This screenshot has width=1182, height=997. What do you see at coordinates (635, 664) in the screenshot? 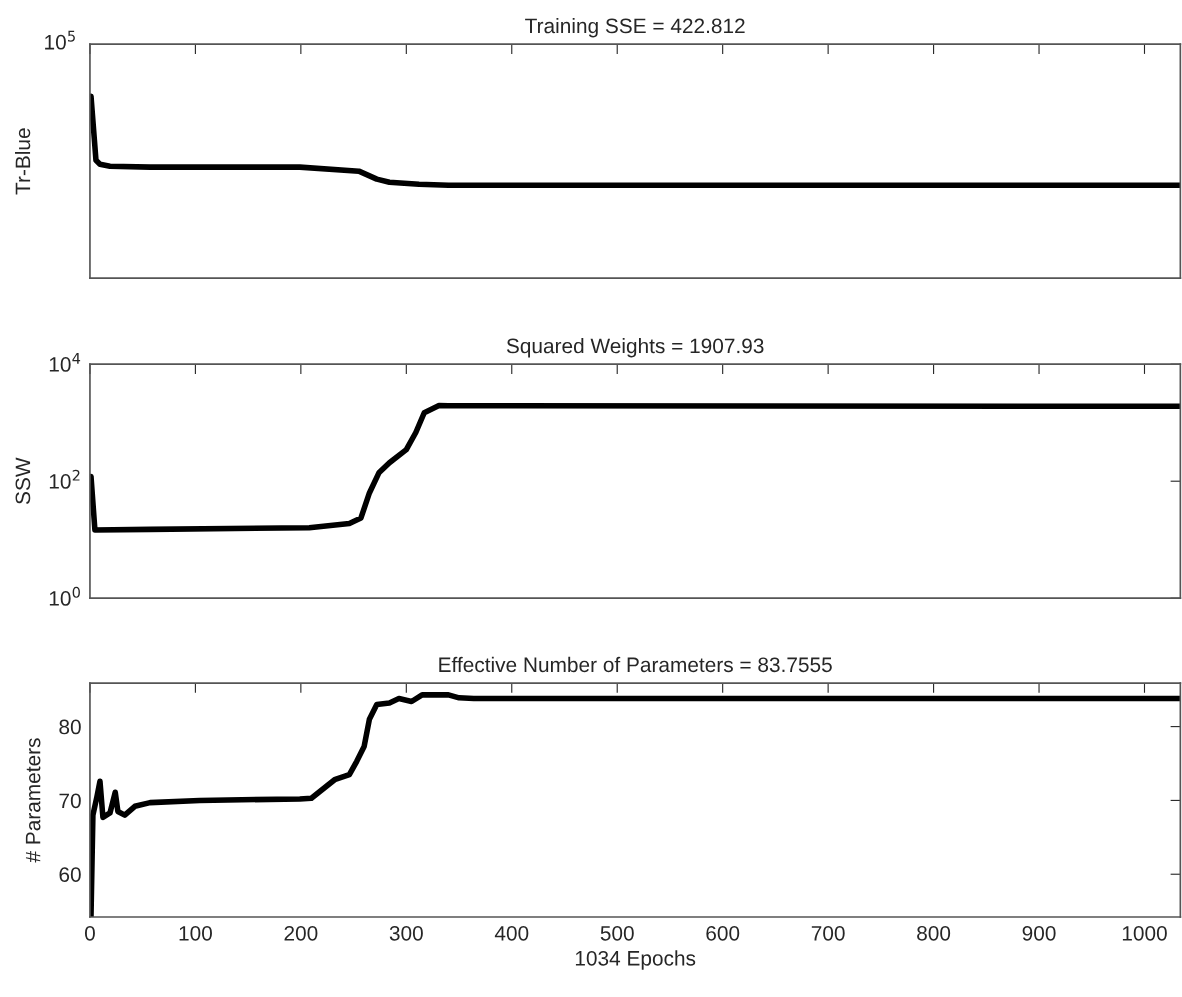
I see `chart-title: Effective Number of Parameters = 83.7555` at bounding box center [635, 664].